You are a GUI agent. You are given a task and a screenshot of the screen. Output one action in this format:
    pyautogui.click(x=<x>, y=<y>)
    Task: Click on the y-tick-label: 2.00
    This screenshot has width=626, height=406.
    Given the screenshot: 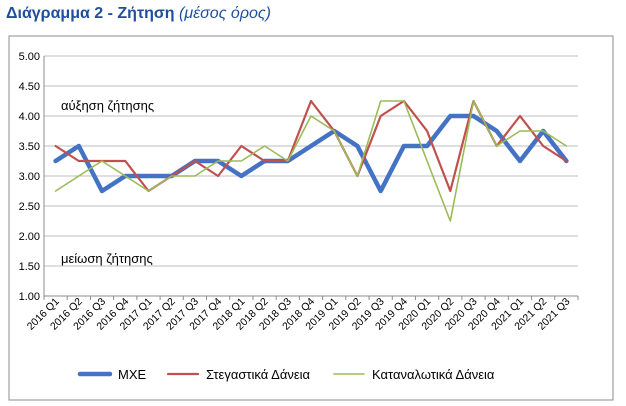 What is the action you would take?
    pyautogui.click(x=29, y=237)
    